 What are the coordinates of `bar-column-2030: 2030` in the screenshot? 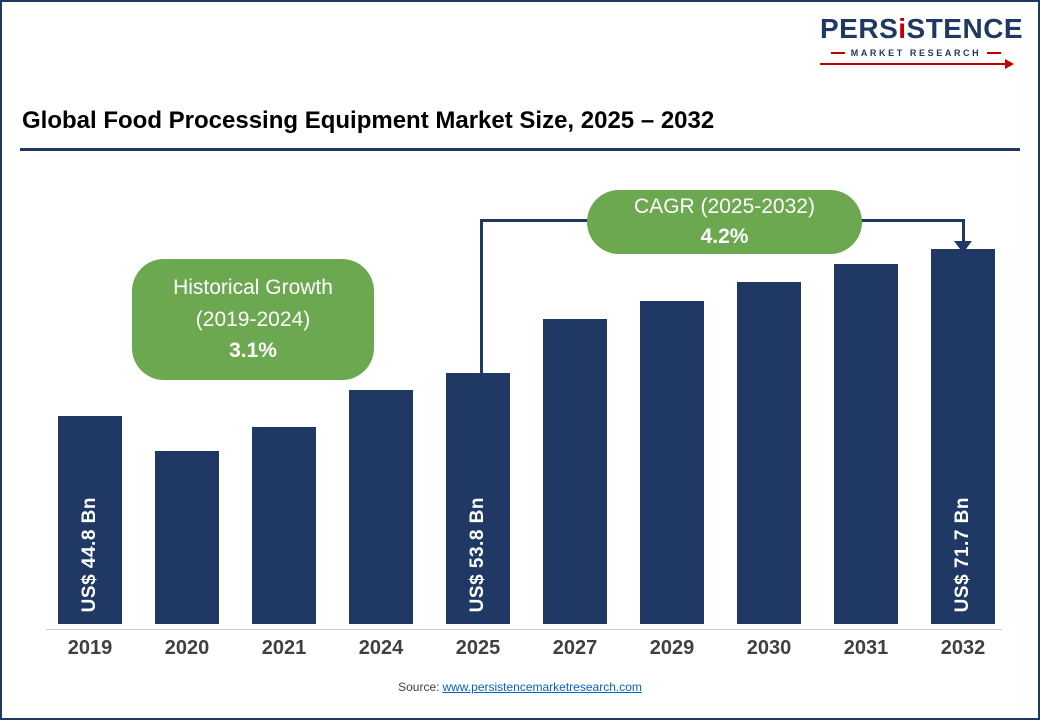 It's located at (769, 471).